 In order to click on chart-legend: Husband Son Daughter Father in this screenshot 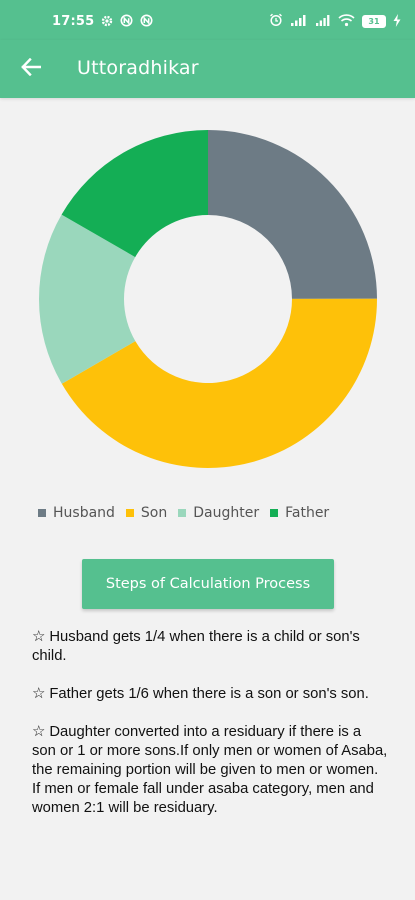, I will do `click(189, 513)`.